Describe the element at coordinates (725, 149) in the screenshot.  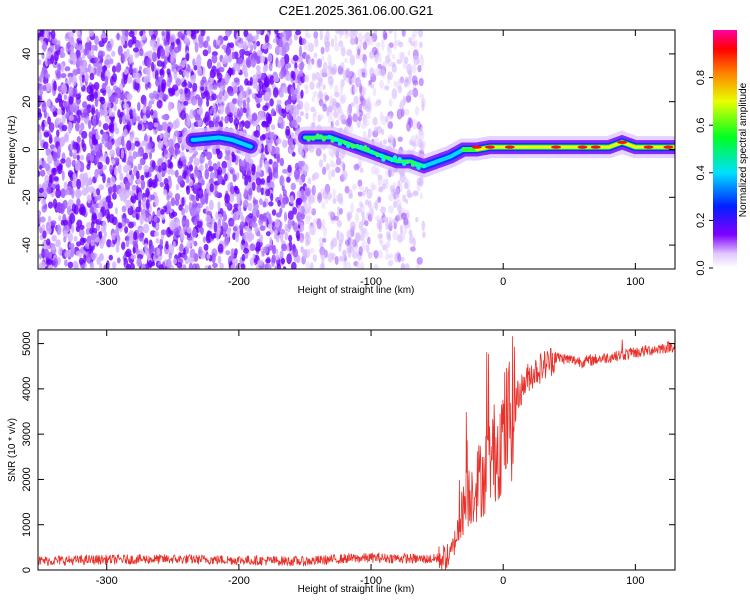
I see `colorbar-gradient` at that location.